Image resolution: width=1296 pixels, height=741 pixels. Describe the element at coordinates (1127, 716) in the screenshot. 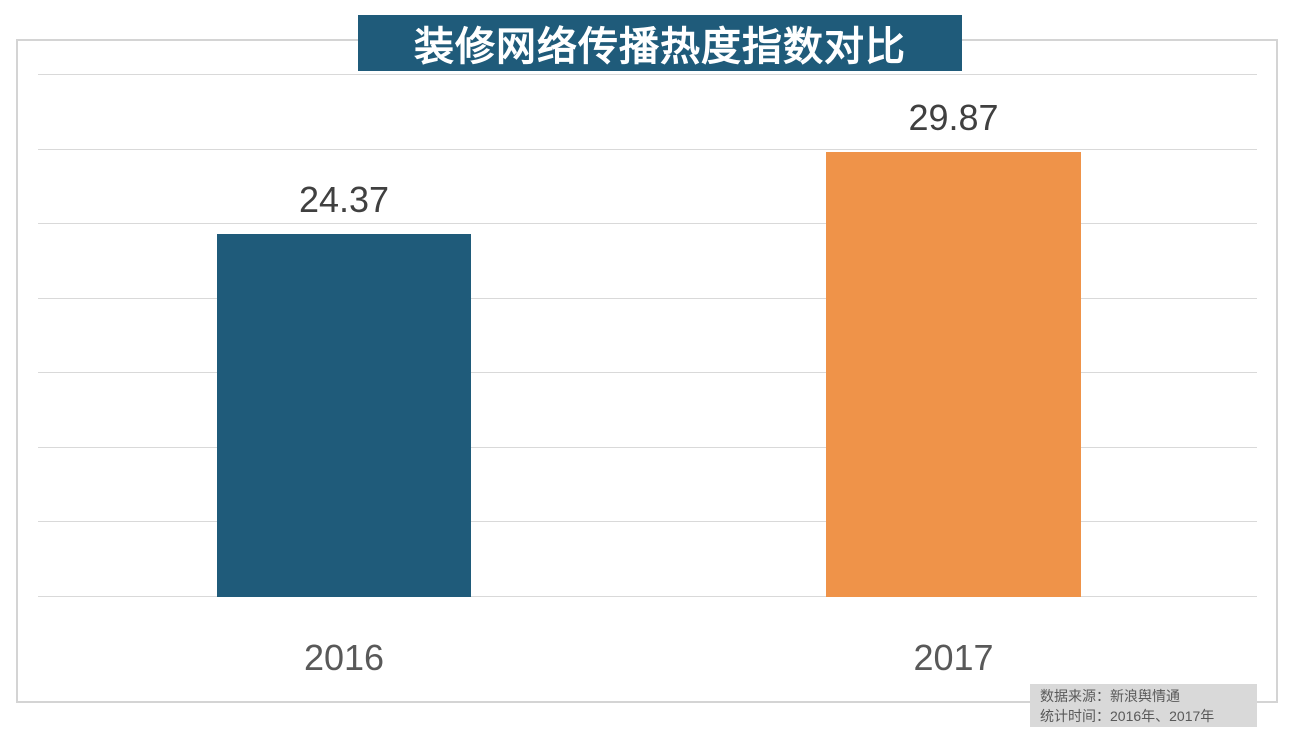

I see `source-note-line2: 统计时间：2016年、2017年` at that location.